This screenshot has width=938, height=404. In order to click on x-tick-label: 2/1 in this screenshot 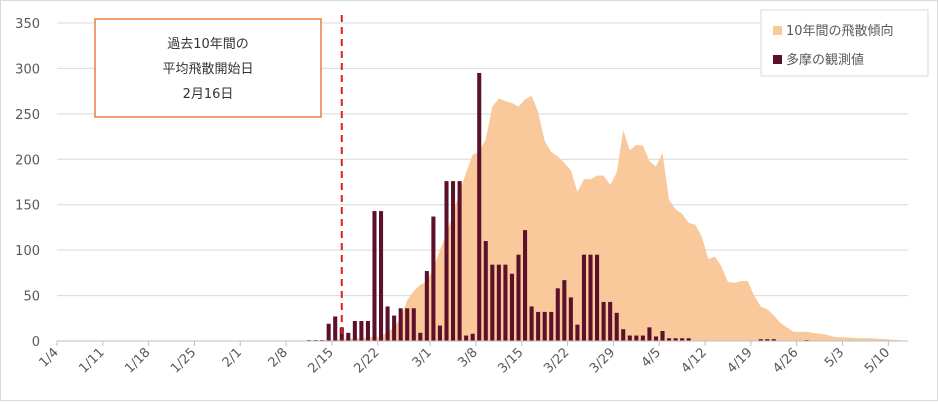, I will do `click(232, 357)`.